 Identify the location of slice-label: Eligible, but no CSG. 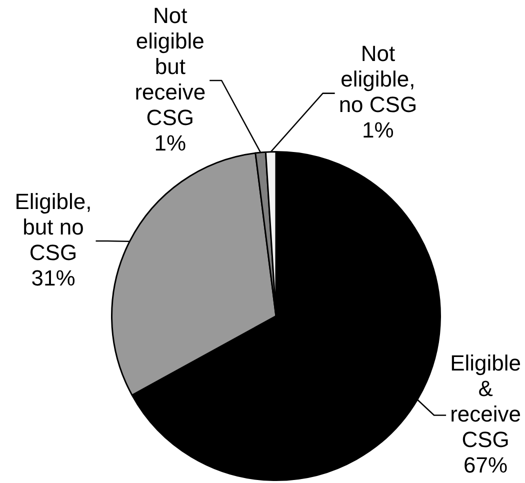
(53, 226).